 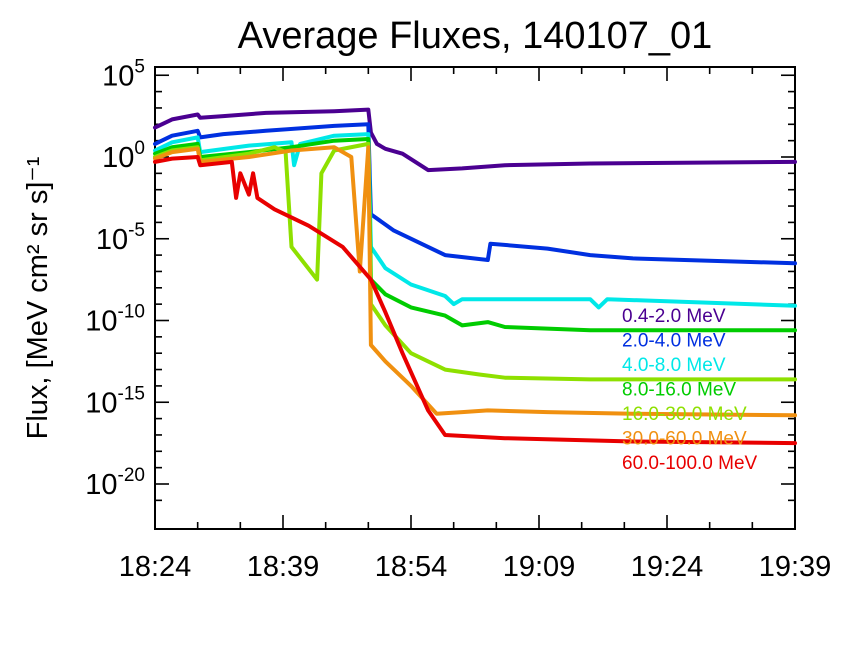 I want to click on y-axis-label: Flux, [MeV cm² sr s]⁻¹, so click(x=38, y=297).